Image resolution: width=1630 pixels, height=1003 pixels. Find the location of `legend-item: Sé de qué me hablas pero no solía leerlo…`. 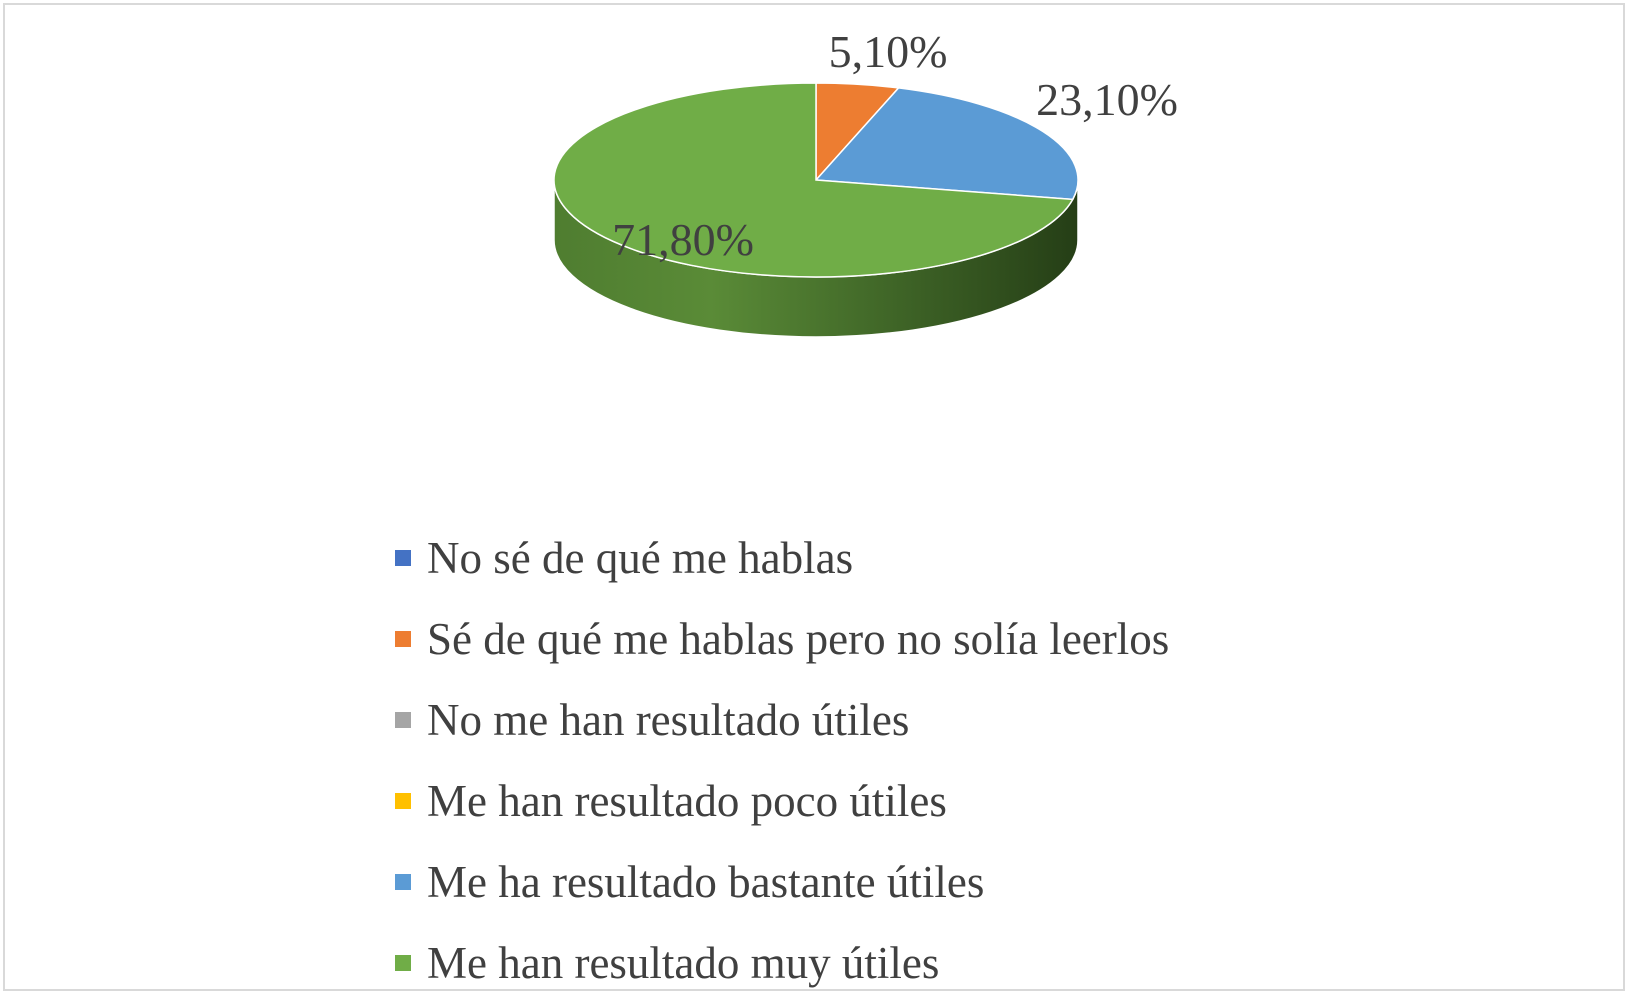

legend-item: Sé de qué me hablas pero no solía leerlo… is located at coordinates (782, 638).